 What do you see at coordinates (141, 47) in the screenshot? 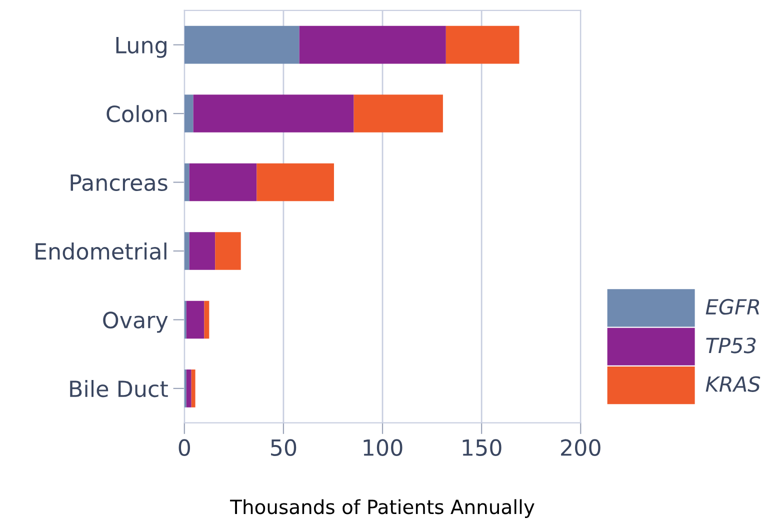
I see `y-tick-label: Lung` at bounding box center [141, 47].